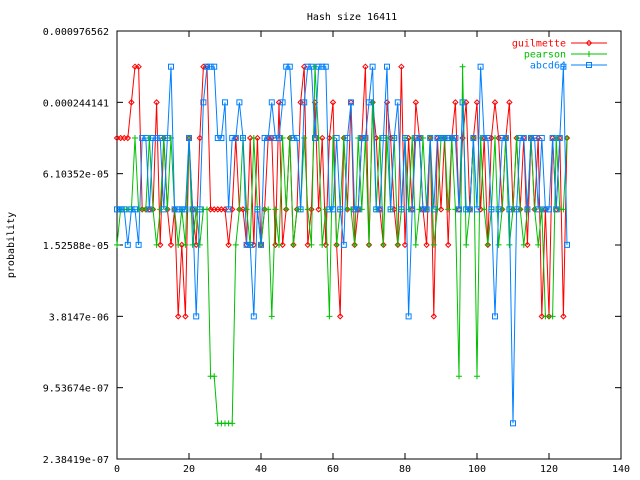 The image size is (640, 480). Describe the element at coordinates (76, 389) in the screenshot. I see `y-tick-label: 9.53674e-07` at that location.